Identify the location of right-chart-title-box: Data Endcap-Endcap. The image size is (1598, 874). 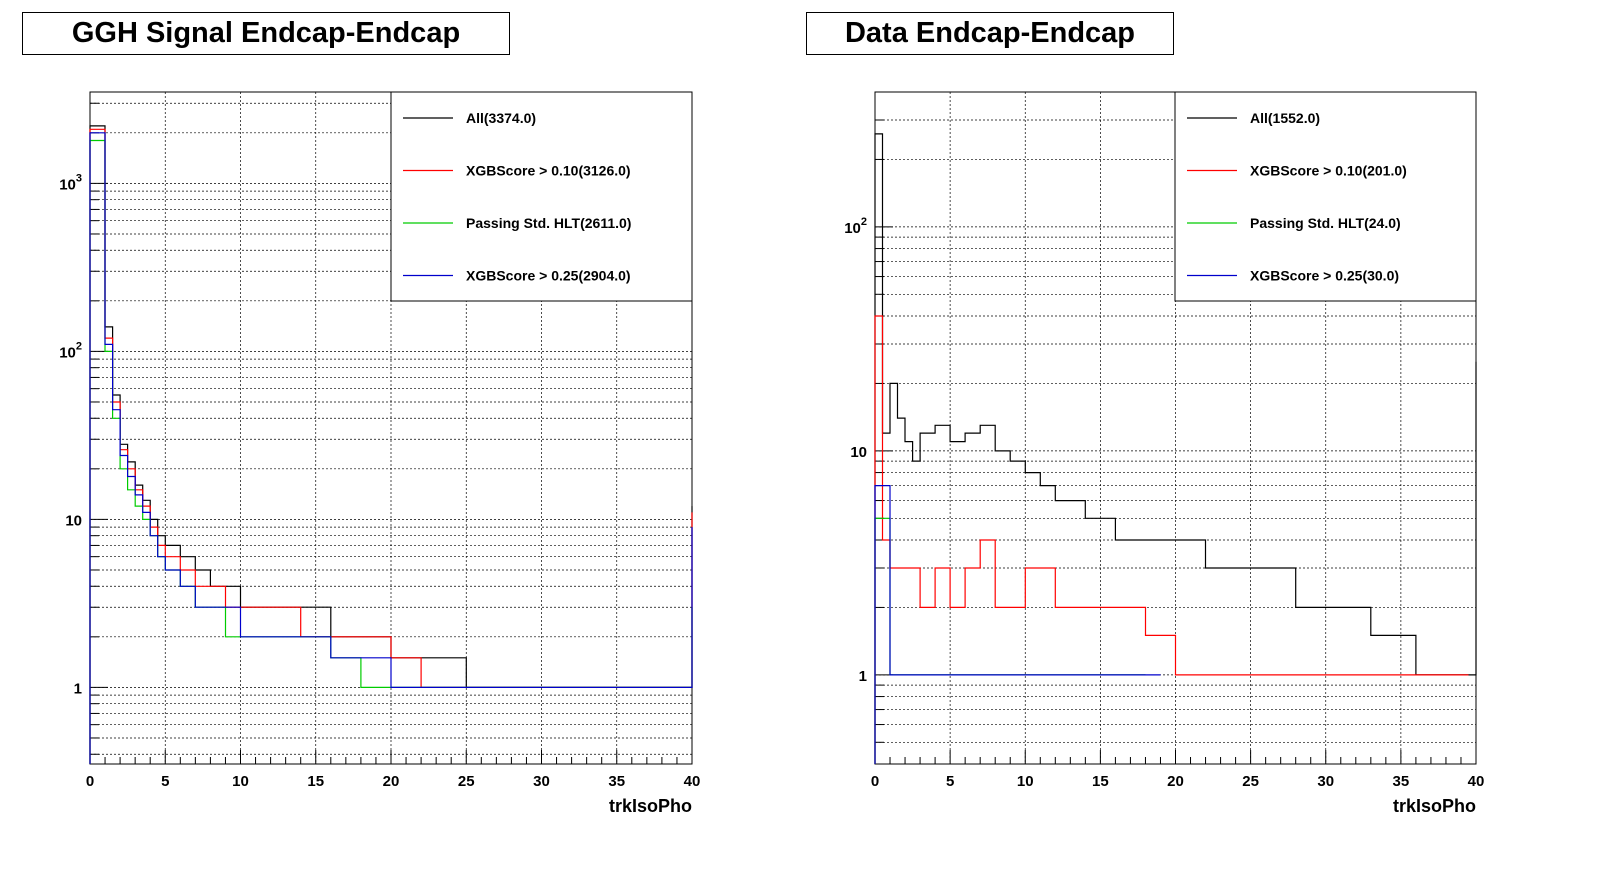
(990, 33).